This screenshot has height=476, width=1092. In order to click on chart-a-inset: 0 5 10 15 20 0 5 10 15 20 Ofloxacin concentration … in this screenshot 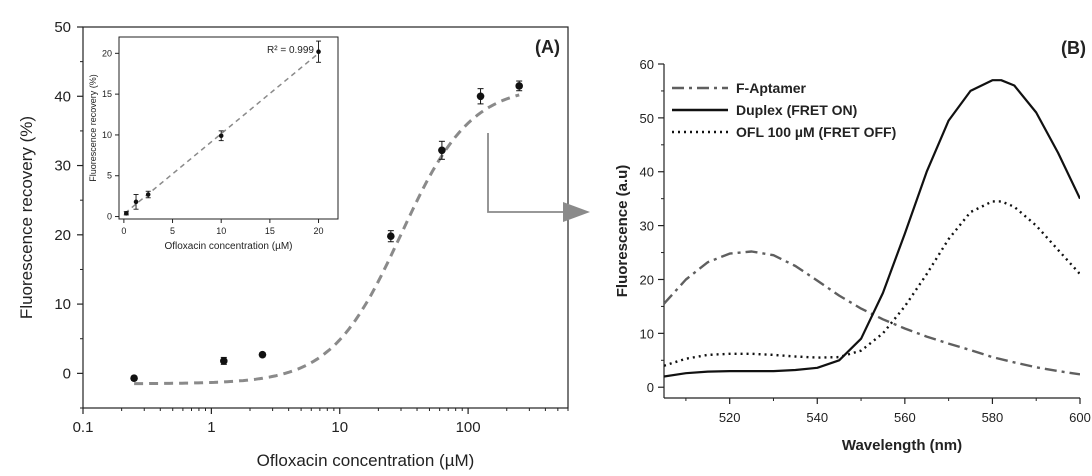, I will do `click(213, 144)`.